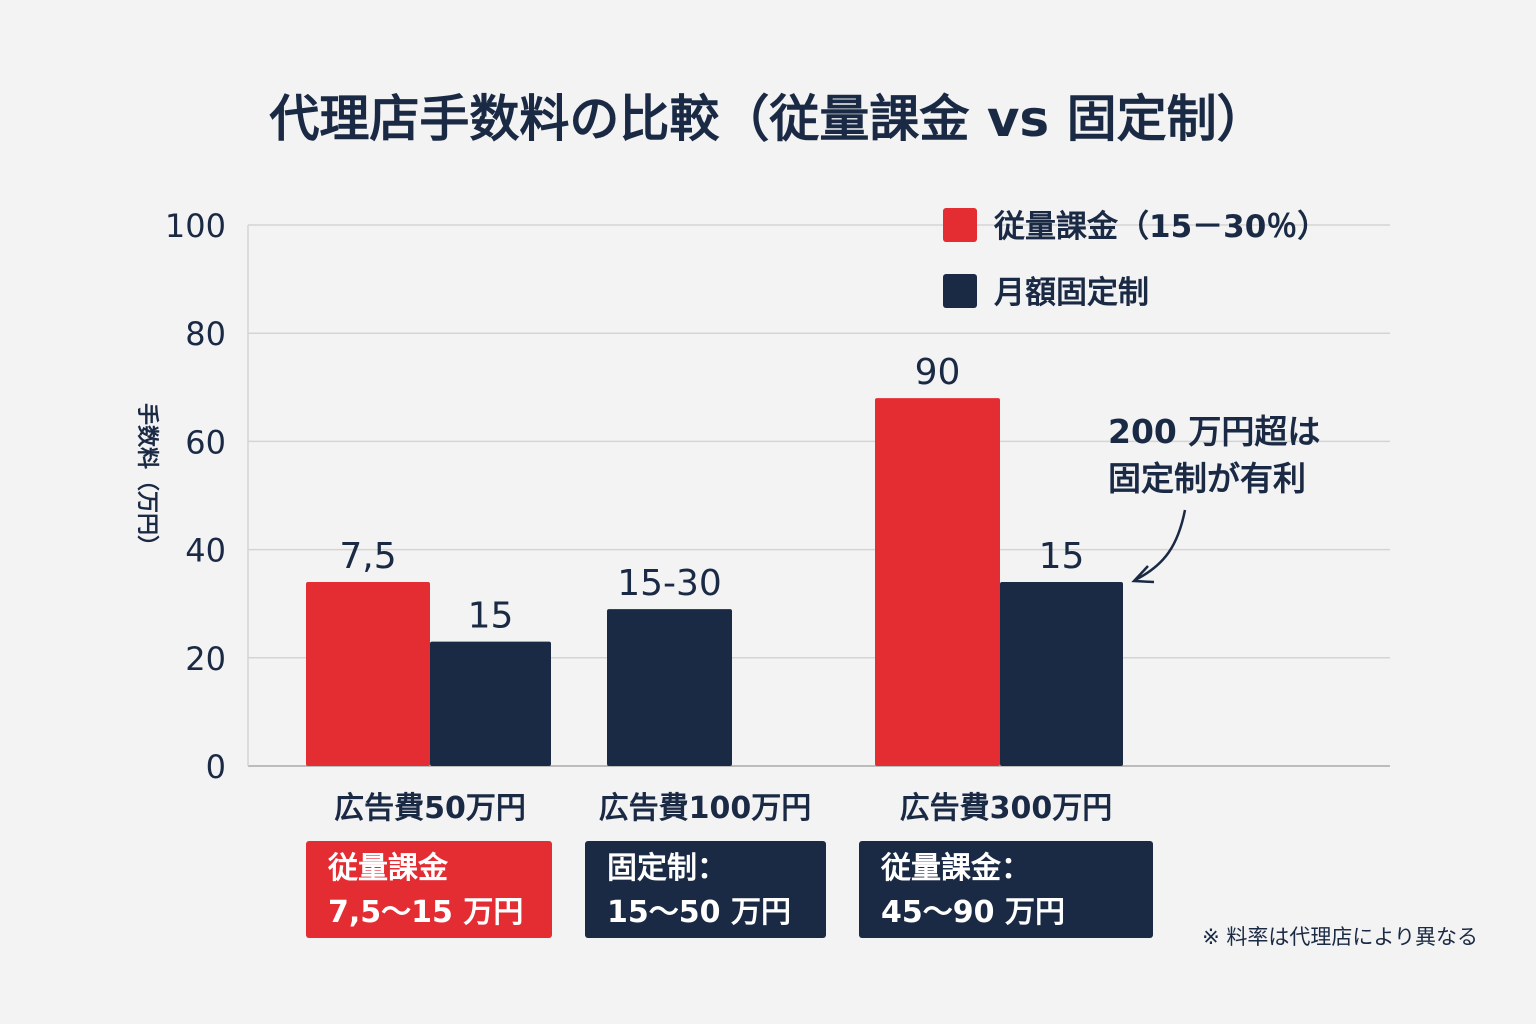 The width and height of the screenshot is (1536, 1024). I want to click on annotation-arrowhead, so click(1143, 574).